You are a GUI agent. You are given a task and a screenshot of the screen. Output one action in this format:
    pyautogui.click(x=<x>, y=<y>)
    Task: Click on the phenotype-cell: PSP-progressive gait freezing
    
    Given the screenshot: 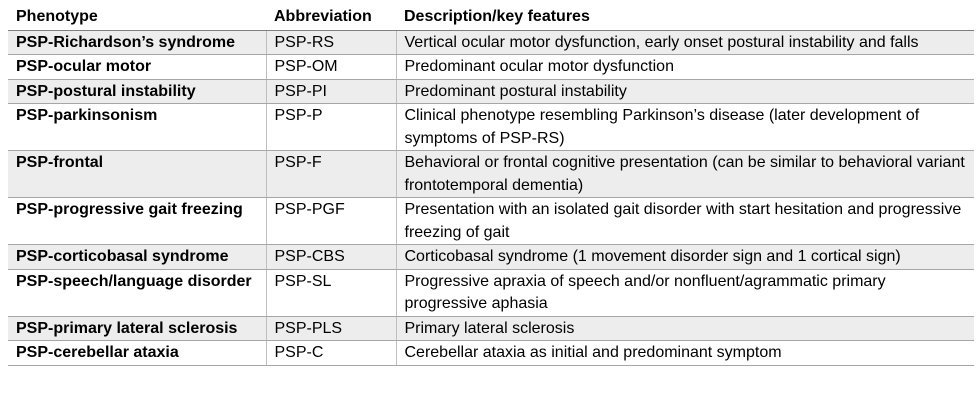 What is the action you would take?
    pyautogui.click(x=137, y=221)
    